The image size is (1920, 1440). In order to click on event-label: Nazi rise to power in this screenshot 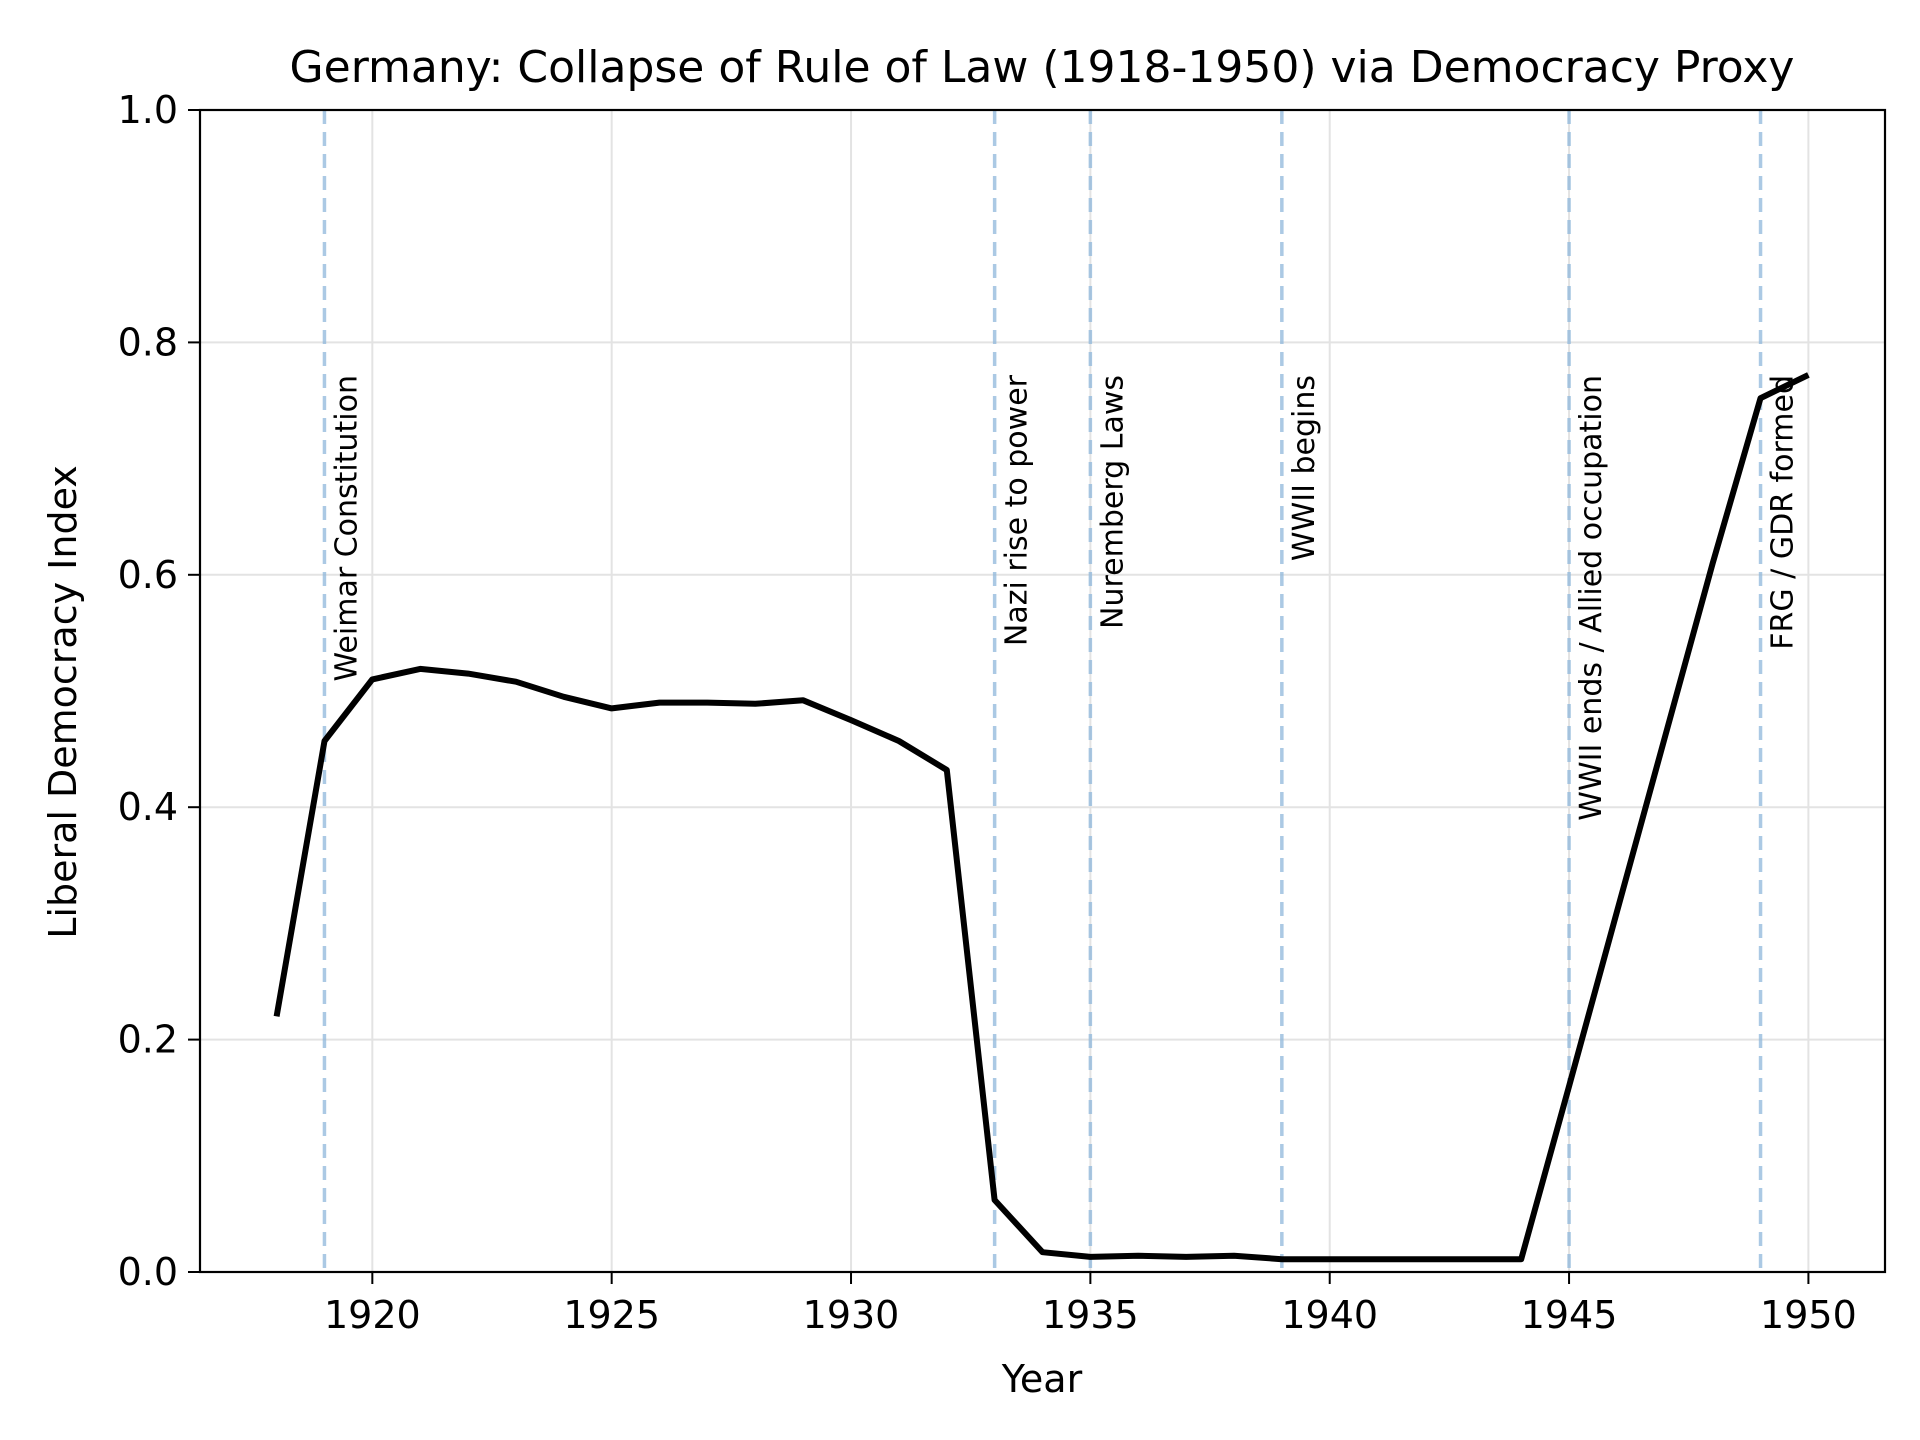, I will do `click(1017, 510)`.